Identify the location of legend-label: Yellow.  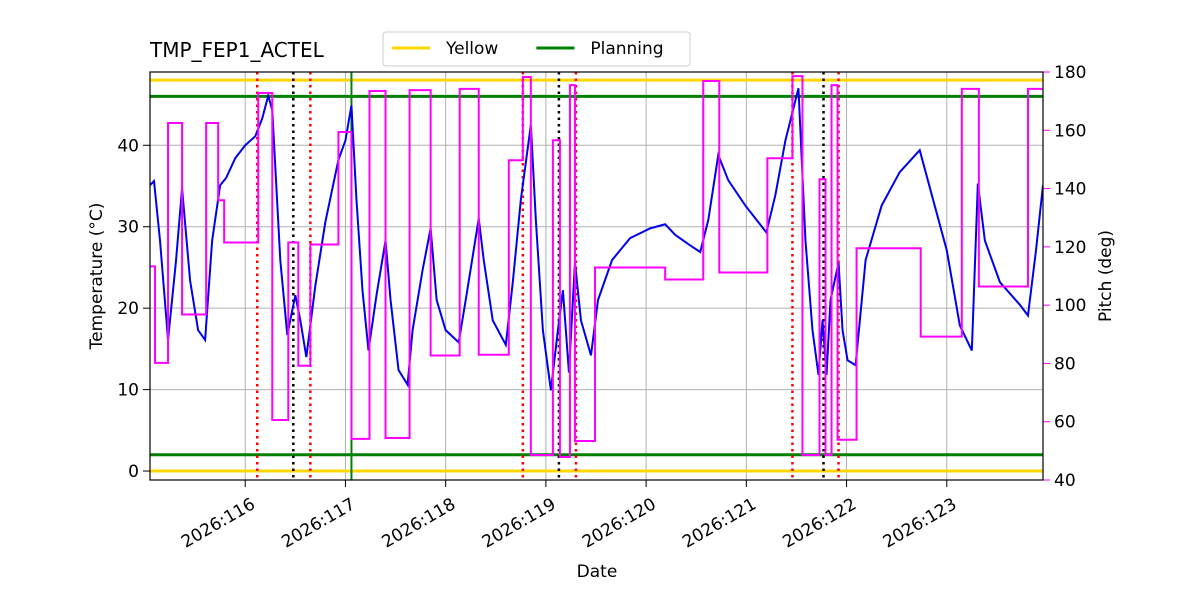
(471, 49).